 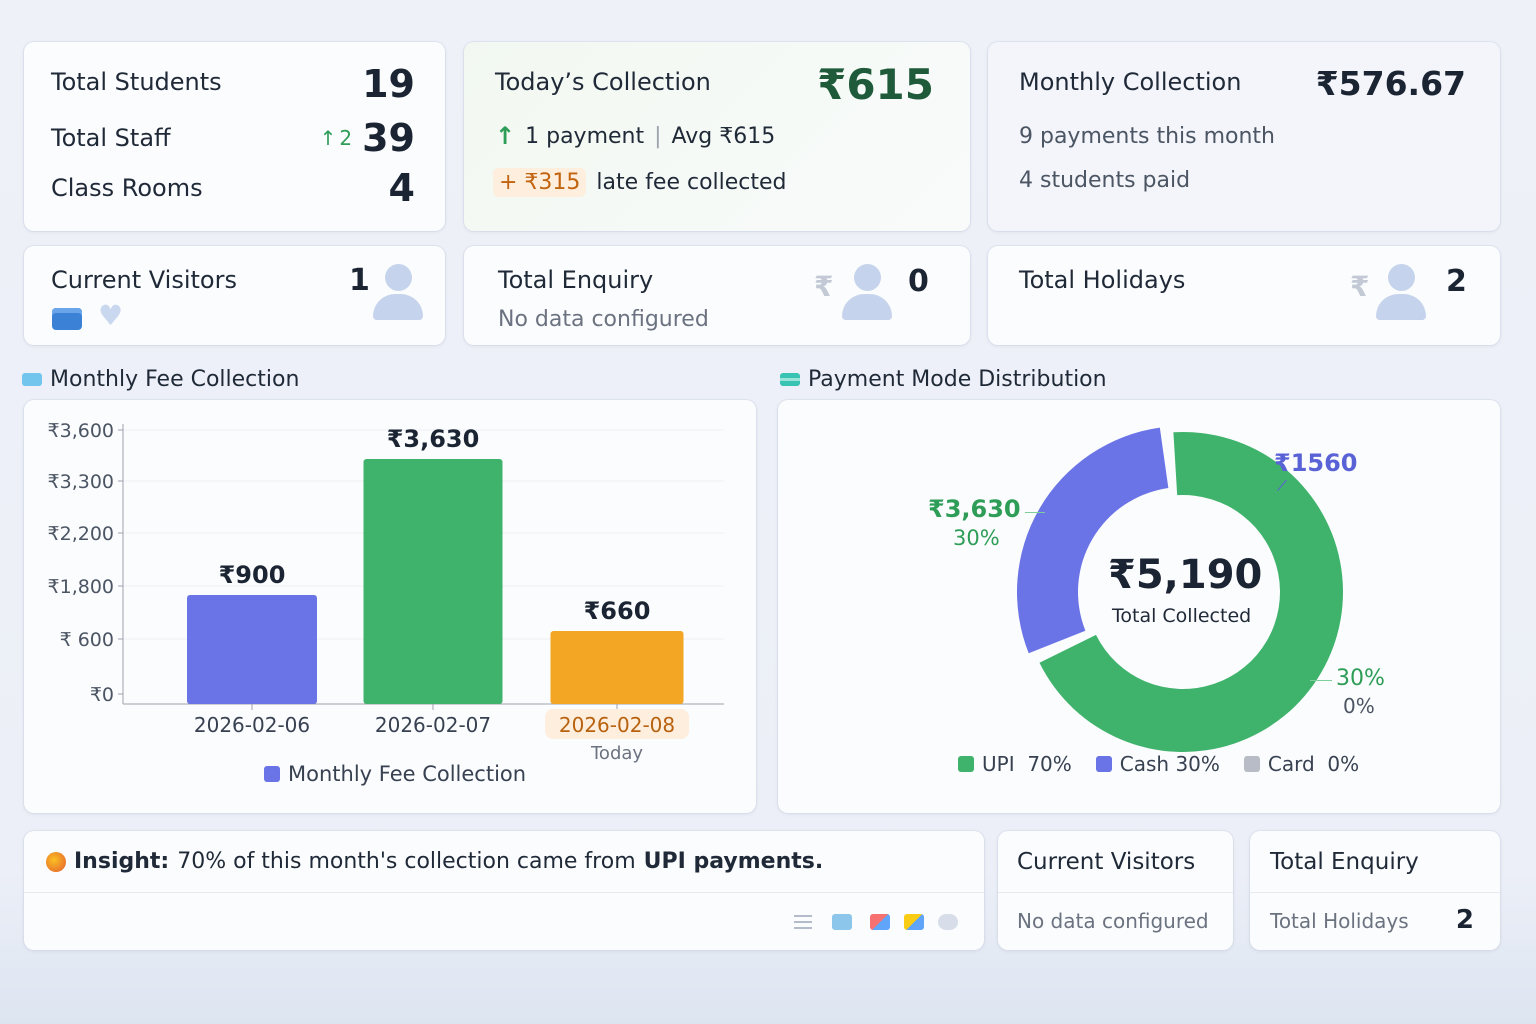 I want to click on chart-icon, so click(x=32, y=379).